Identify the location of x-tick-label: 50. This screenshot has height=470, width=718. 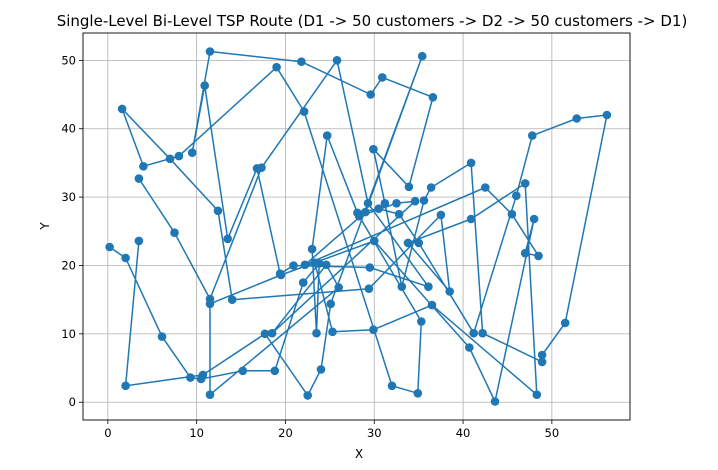
(552, 433).